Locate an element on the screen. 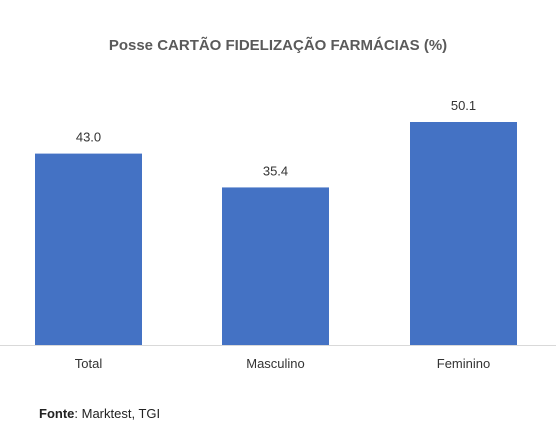  data-label-total: 43.0 is located at coordinates (88, 137).